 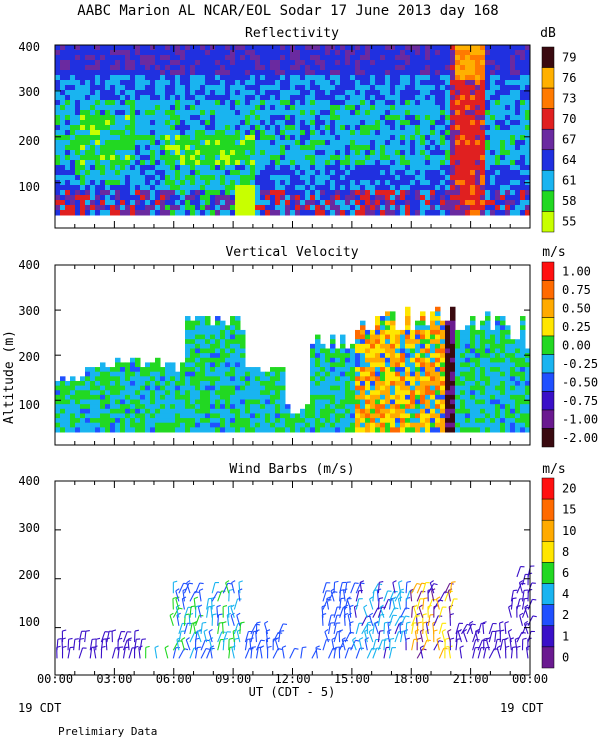 I want to click on colorbar-label: 67, so click(x=569, y=140).